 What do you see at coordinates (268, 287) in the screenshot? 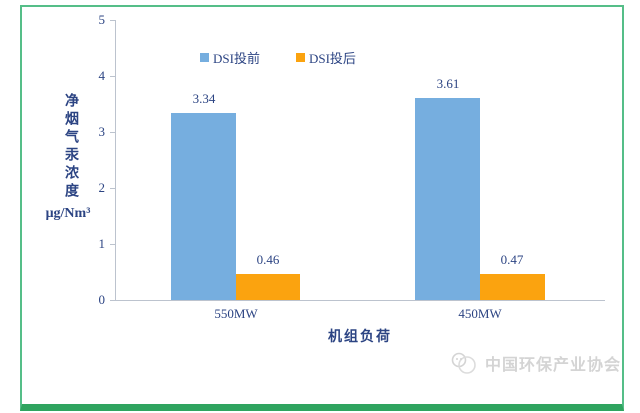
I see `bar-550mw-dsi-after` at bounding box center [268, 287].